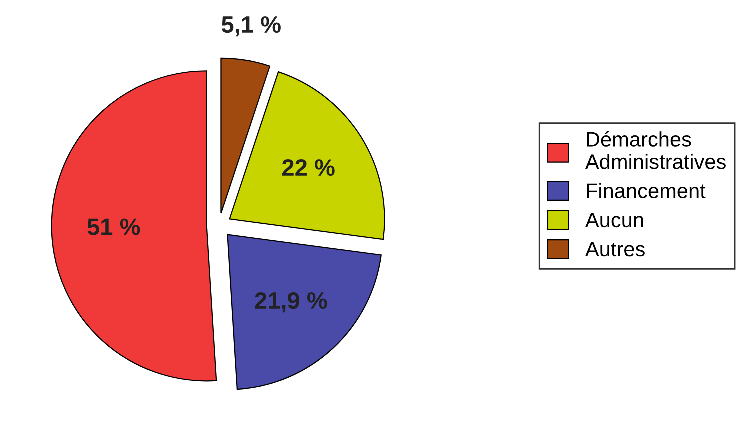 This screenshot has height=436, width=756. I want to click on data-label: 5,1 %, so click(251, 26).